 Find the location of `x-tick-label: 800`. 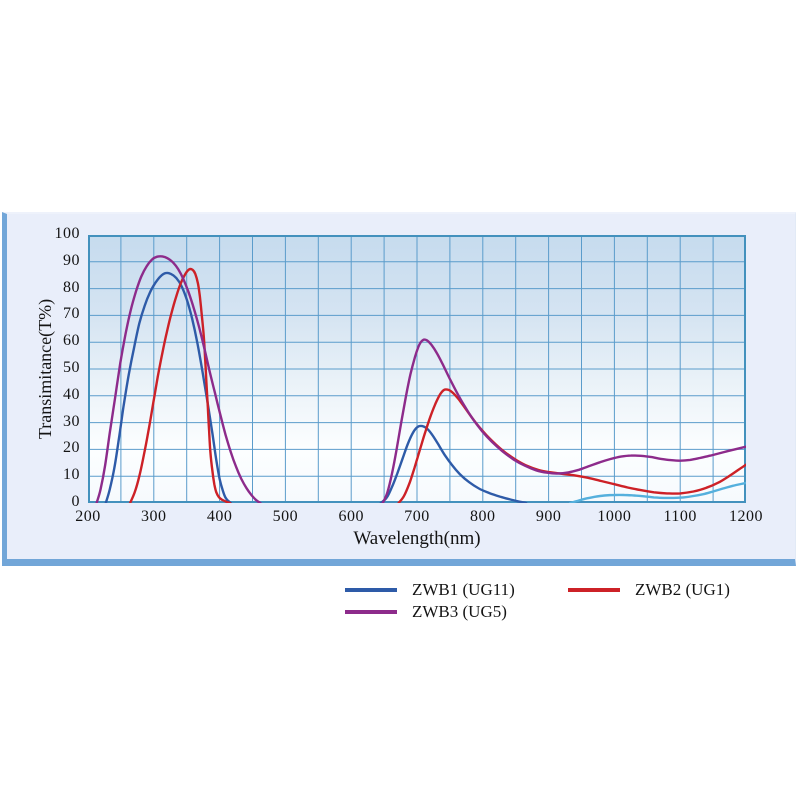

x-tick-label: 800 is located at coordinates (483, 516).